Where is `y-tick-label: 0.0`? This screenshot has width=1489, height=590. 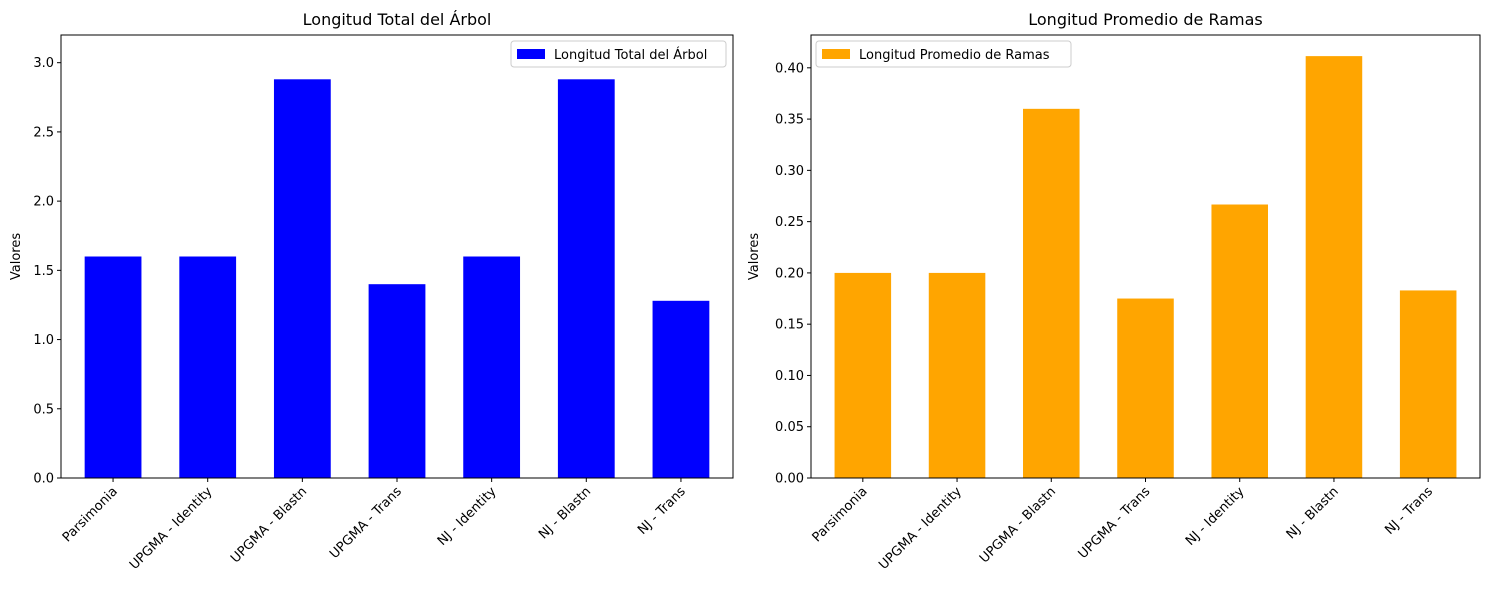
y-tick-label: 0.0 is located at coordinates (43, 479).